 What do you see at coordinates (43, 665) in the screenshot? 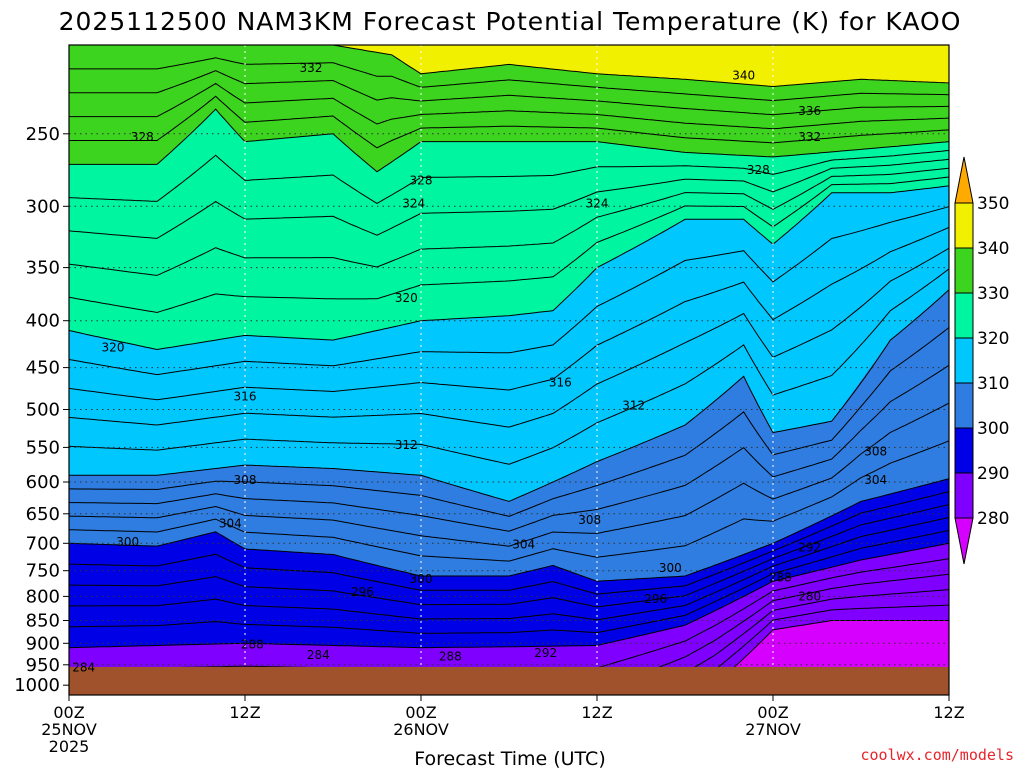
I see `y-tick-label: 950` at bounding box center [43, 665].